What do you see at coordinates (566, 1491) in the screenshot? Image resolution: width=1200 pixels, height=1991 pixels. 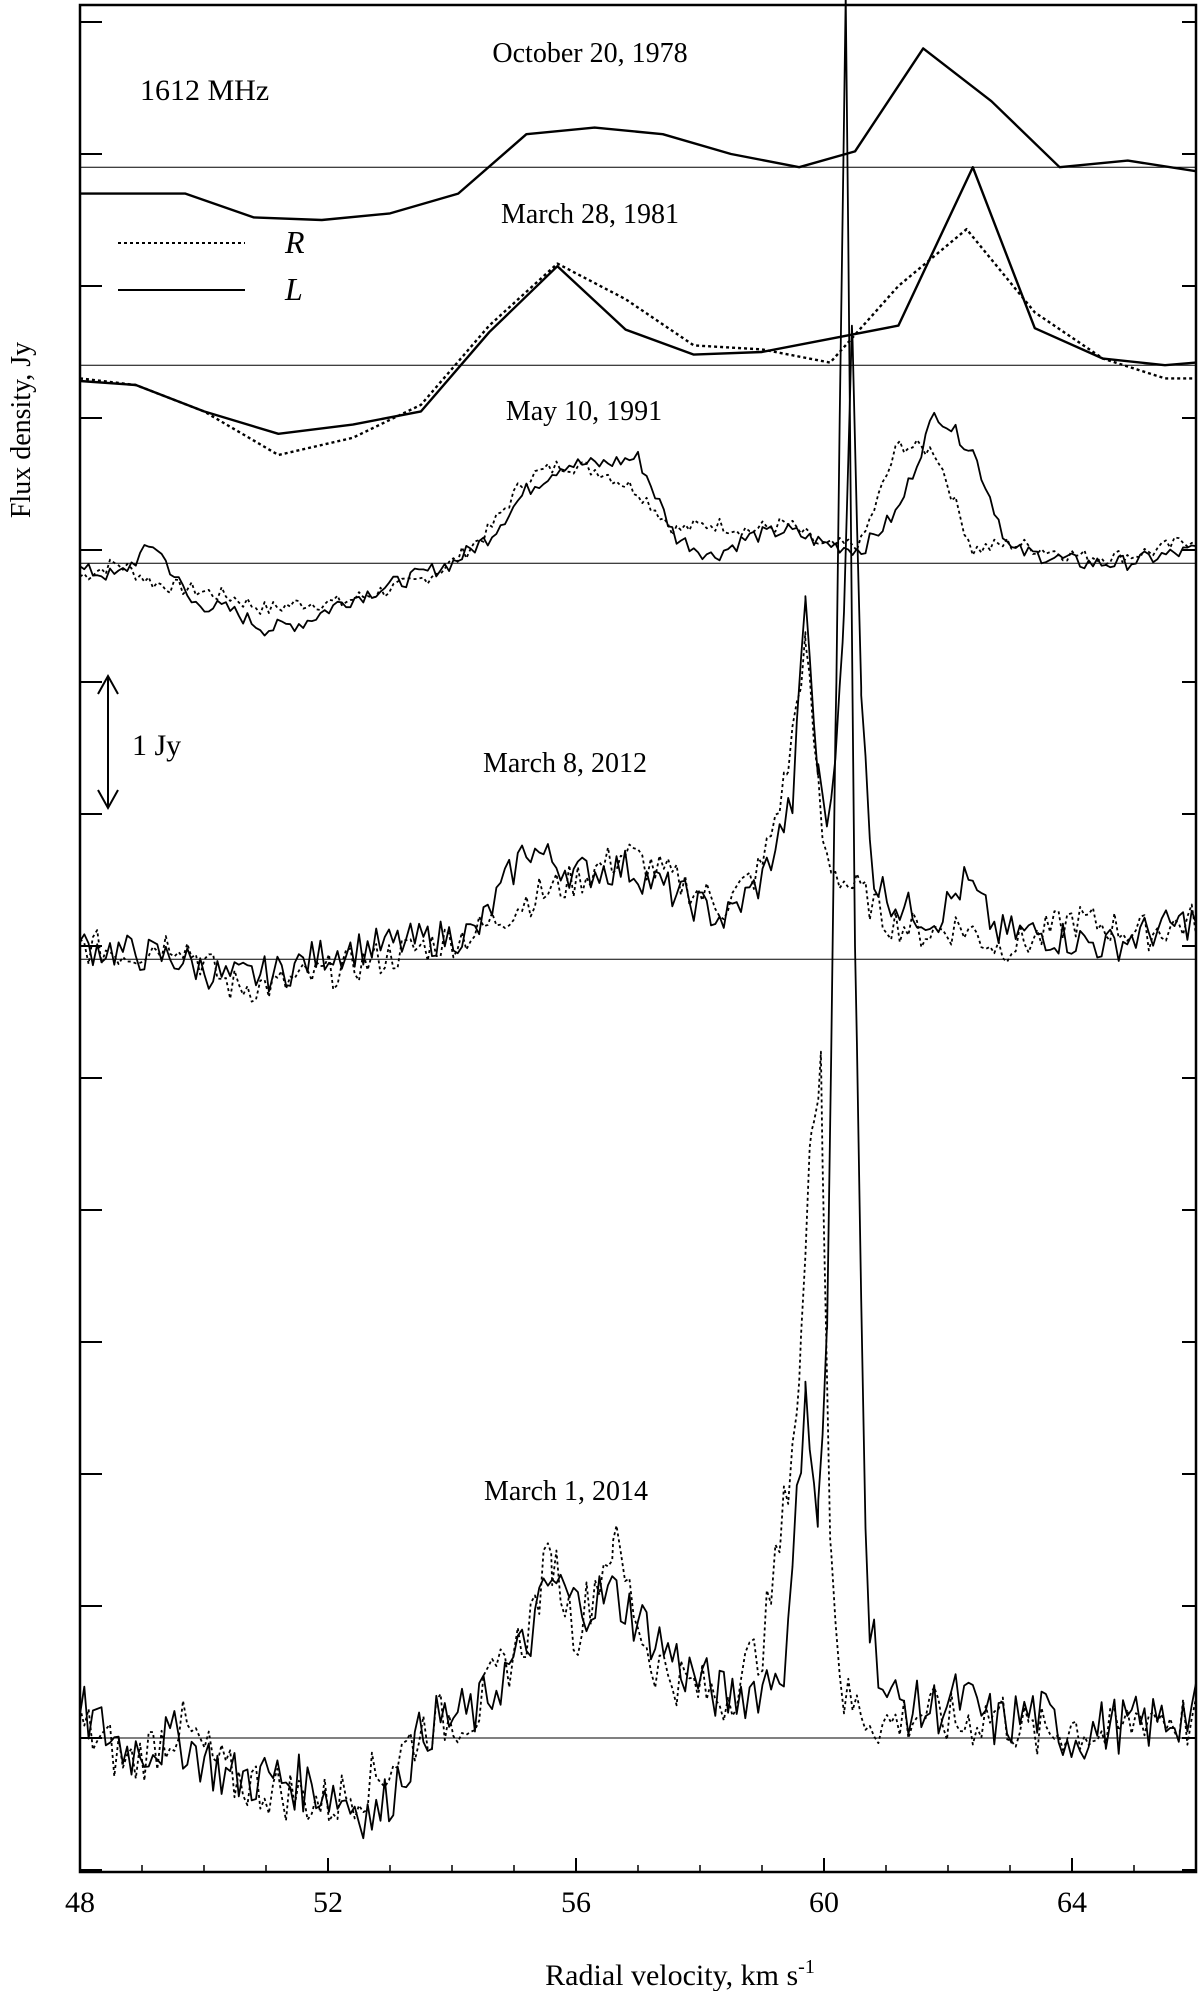 I see `epoch-label-4: March 1, 2014` at bounding box center [566, 1491].